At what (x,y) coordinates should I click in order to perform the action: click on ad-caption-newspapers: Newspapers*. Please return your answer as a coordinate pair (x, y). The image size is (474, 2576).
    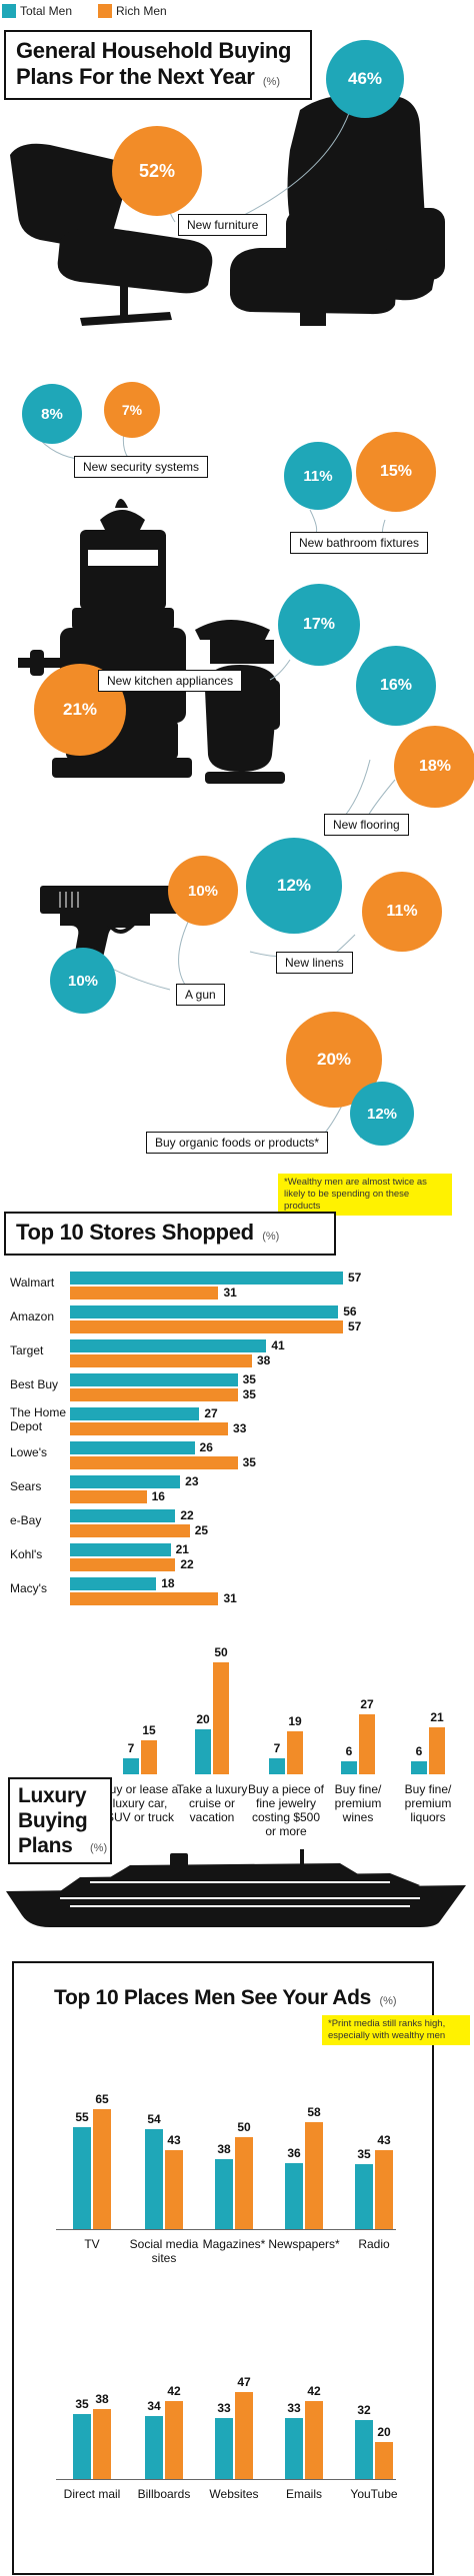
    Looking at the image, I should click on (304, 2244).